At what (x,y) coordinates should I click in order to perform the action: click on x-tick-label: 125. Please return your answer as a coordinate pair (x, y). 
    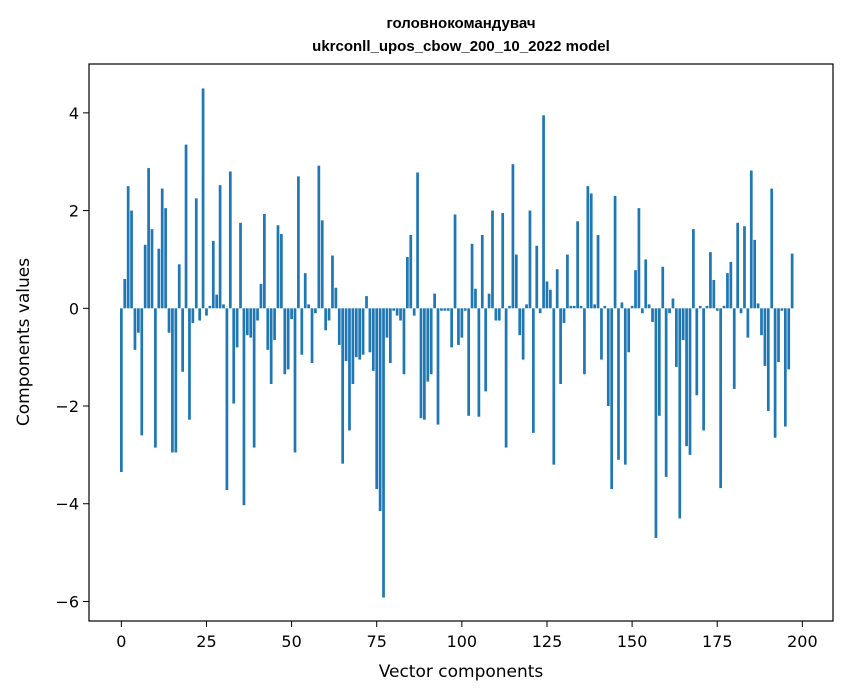
    Looking at the image, I should click on (547, 641).